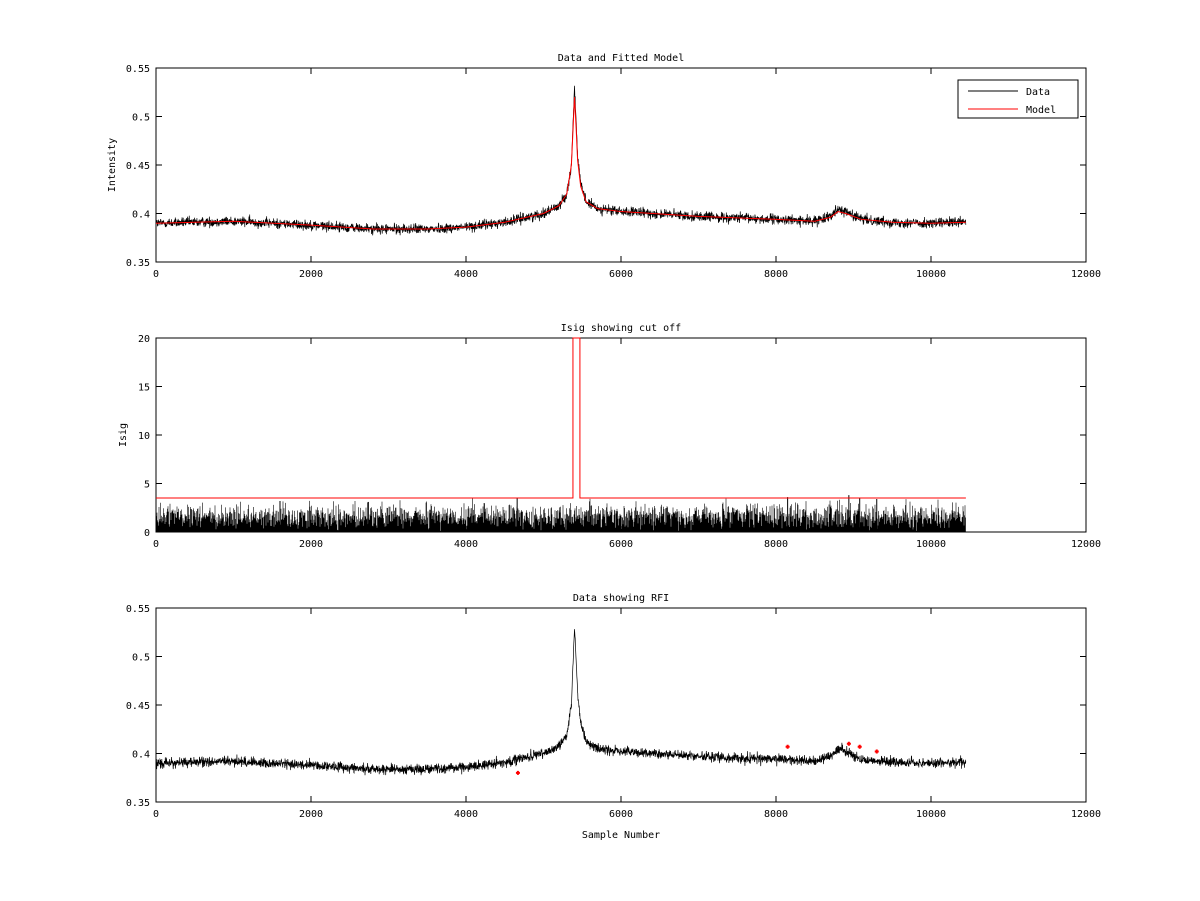  I want to click on y-axis-label: Intensity, so click(112, 165).